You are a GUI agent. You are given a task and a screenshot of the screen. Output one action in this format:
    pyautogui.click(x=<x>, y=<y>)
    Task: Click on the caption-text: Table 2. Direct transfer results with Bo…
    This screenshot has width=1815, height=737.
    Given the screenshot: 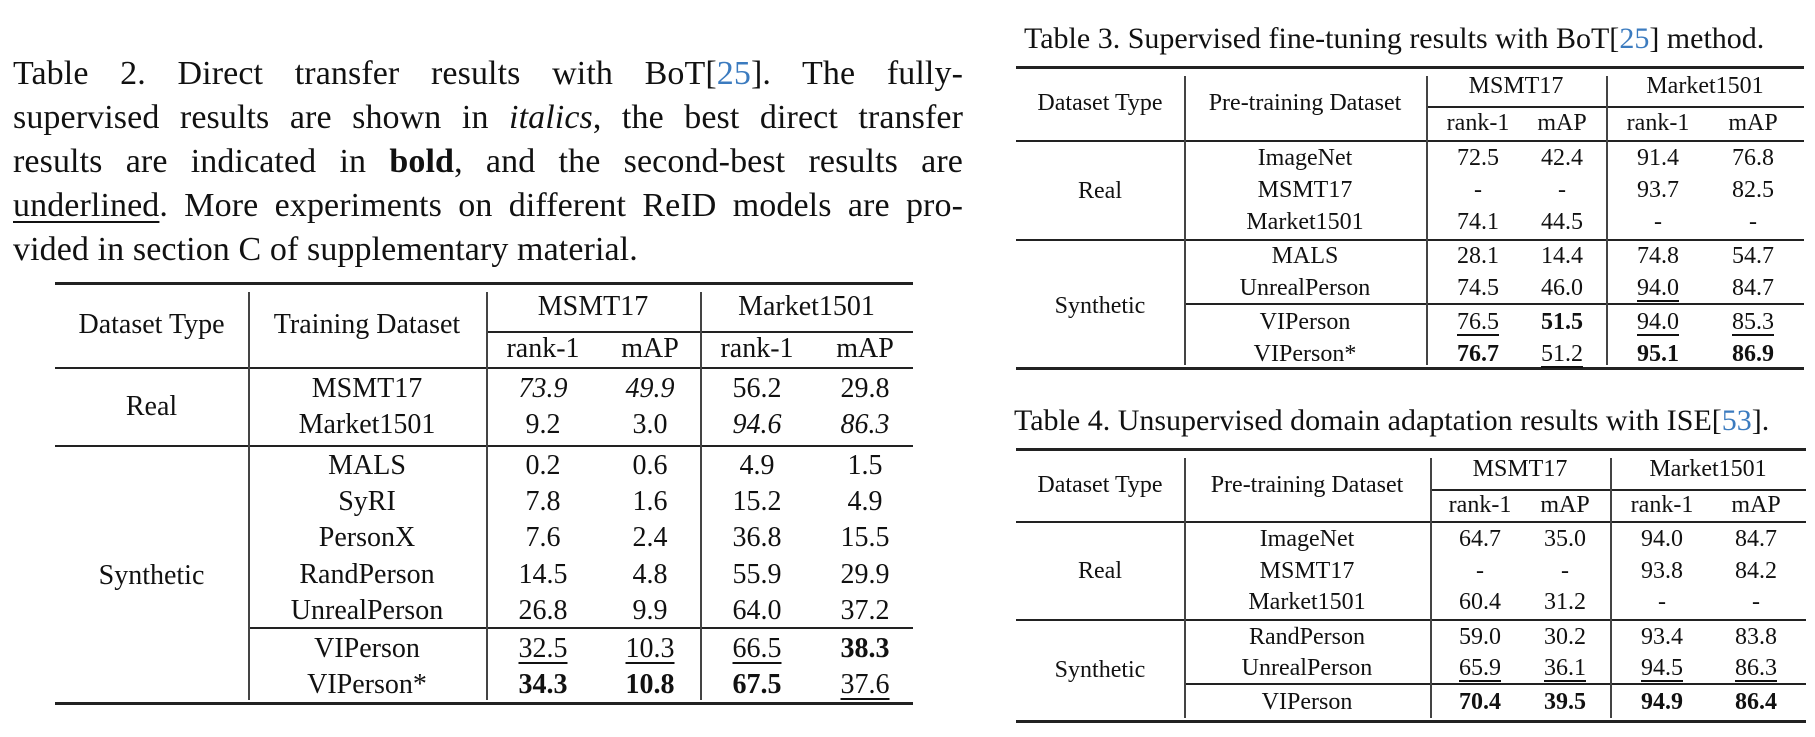 What is the action you would take?
    pyautogui.click(x=365, y=73)
    